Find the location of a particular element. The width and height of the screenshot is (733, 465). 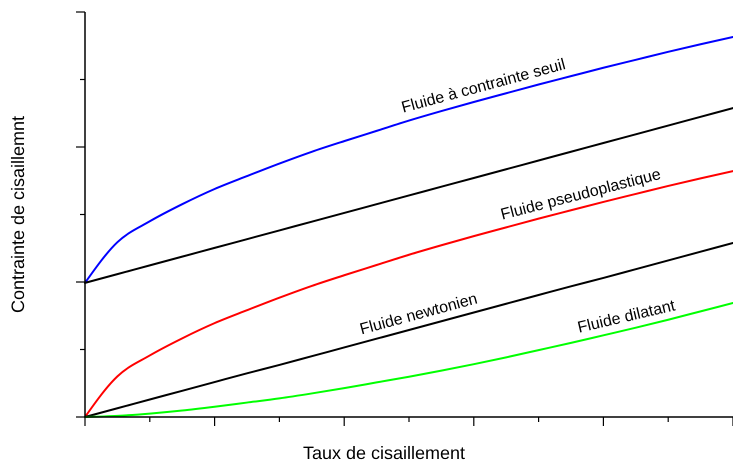

x-axis-title: Taux de cisaillement is located at coordinates (384, 453).